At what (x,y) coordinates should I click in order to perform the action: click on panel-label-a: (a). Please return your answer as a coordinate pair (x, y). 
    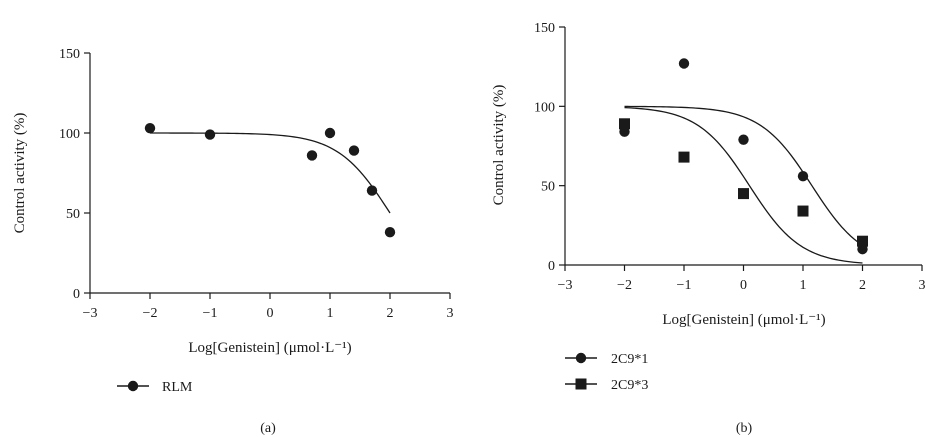
    Looking at the image, I should click on (268, 428).